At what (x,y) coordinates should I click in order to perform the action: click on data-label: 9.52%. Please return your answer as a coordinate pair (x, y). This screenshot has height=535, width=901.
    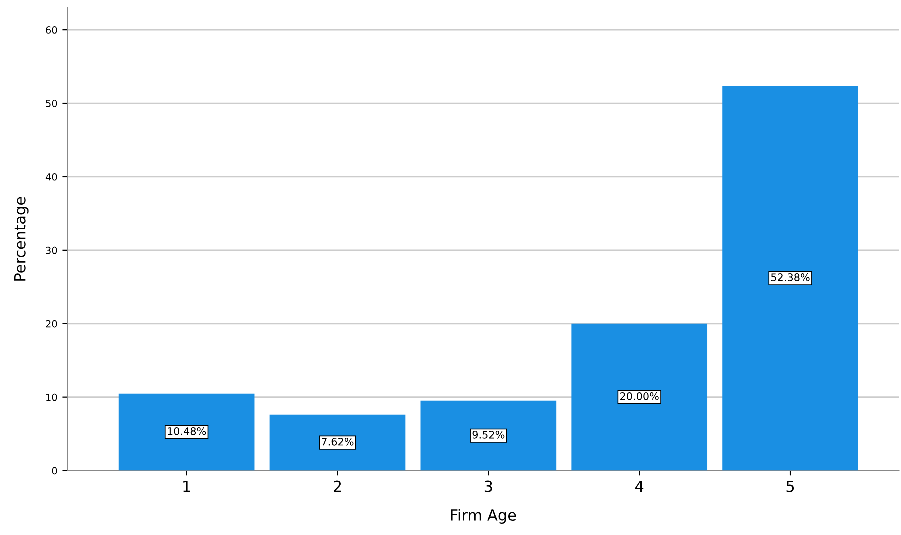
    Looking at the image, I should click on (488, 434).